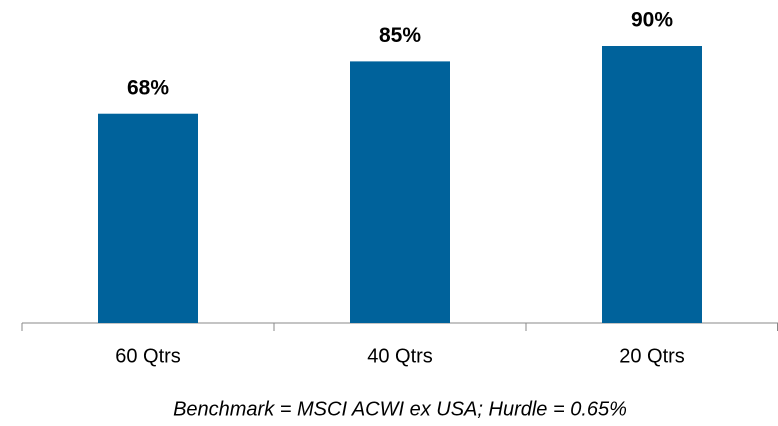 Image resolution: width=778 pixels, height=426 pixels. What do you see at coordinates (148, 356) in the screenshot?
I see `x-tick-label: 60 Qtrs` at bounding box center [148, 356].